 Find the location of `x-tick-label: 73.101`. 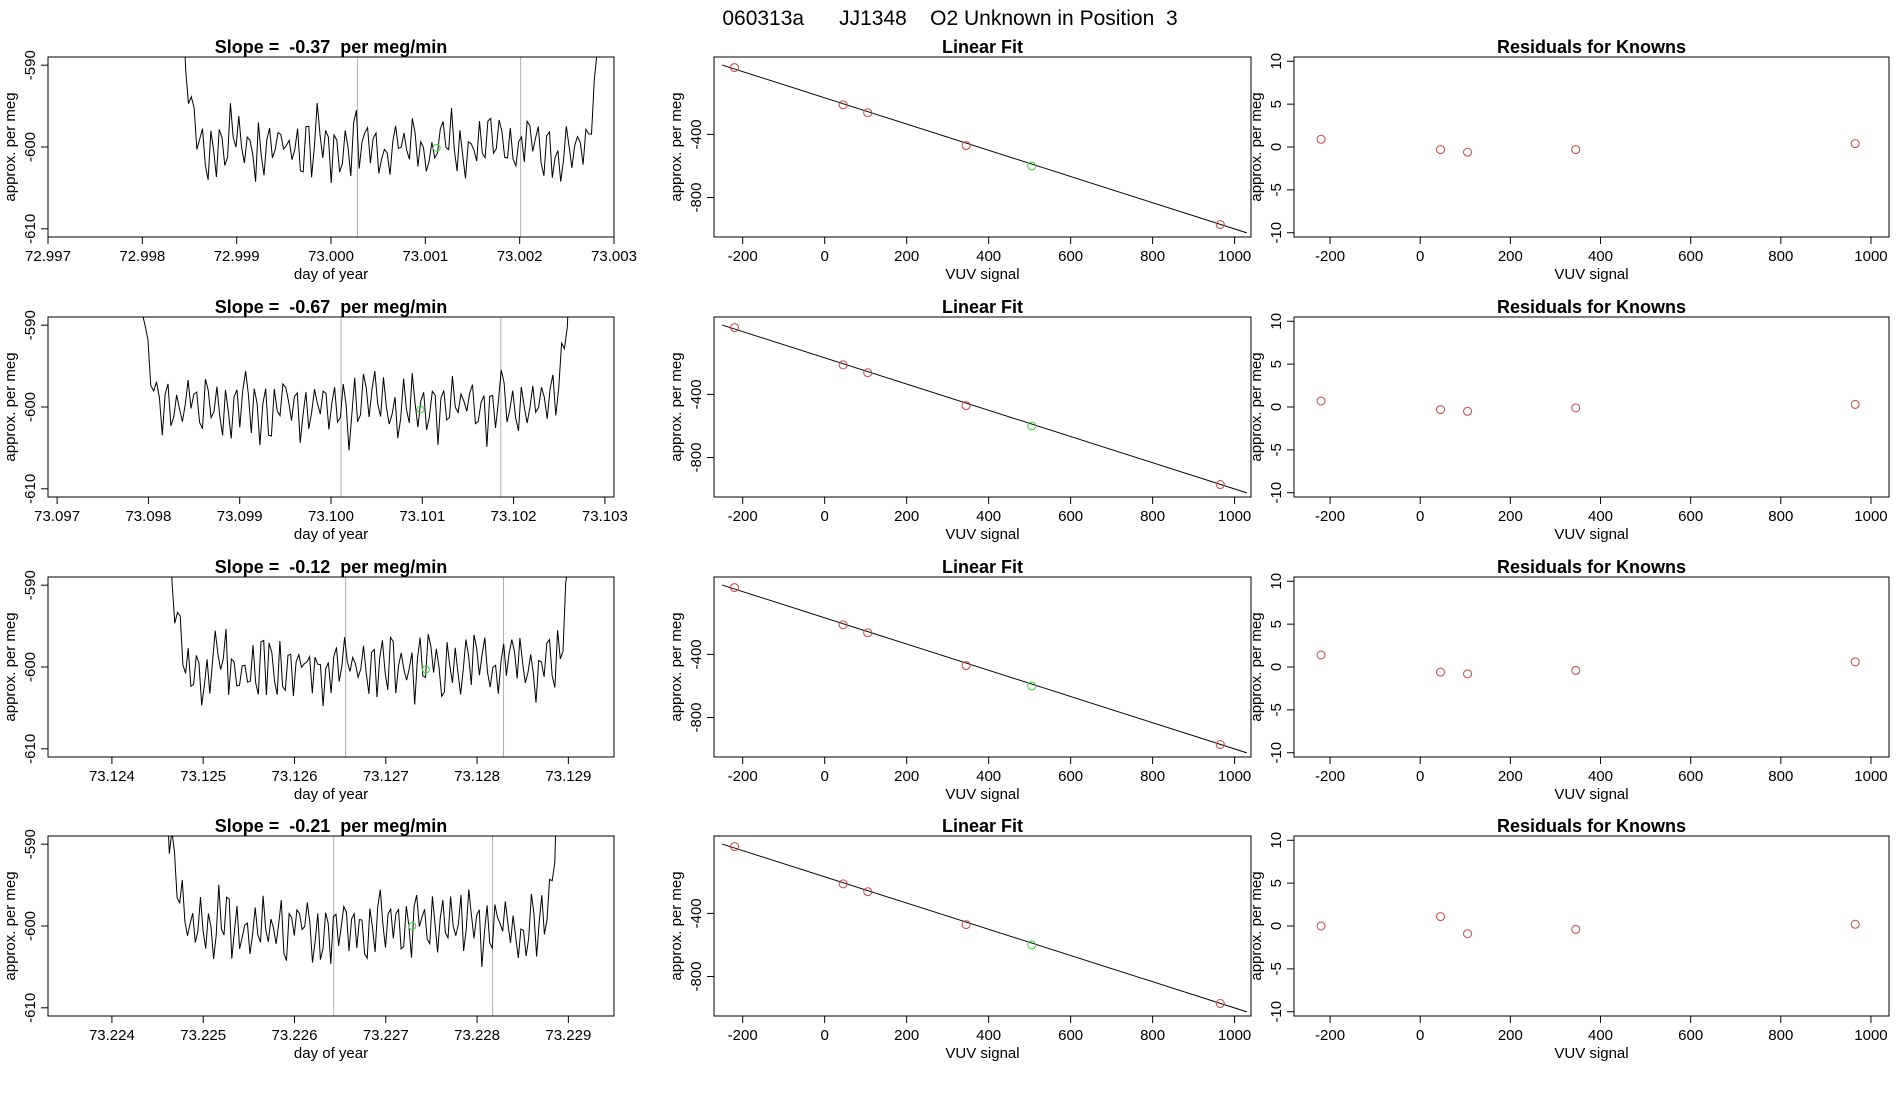

x-tick-label: 73.101 is located at coordinates (422, 516).